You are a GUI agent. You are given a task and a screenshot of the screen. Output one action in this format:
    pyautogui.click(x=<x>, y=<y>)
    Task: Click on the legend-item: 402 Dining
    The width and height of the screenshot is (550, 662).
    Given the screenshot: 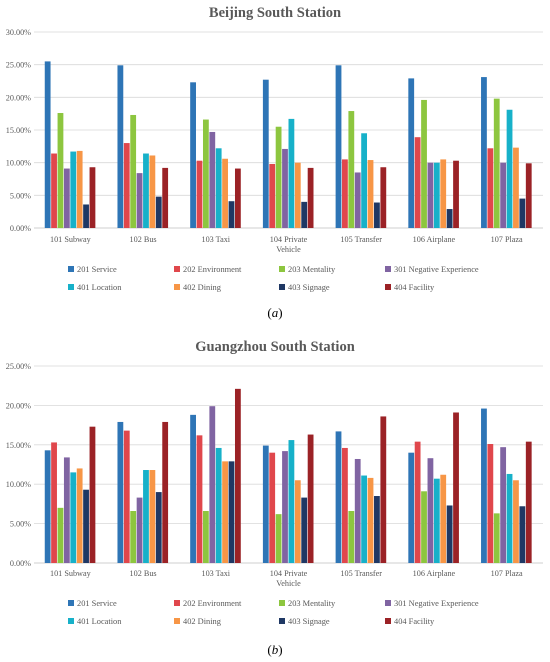 What is the action you would take?
    pyautogui.click(x=198, y=287)
    